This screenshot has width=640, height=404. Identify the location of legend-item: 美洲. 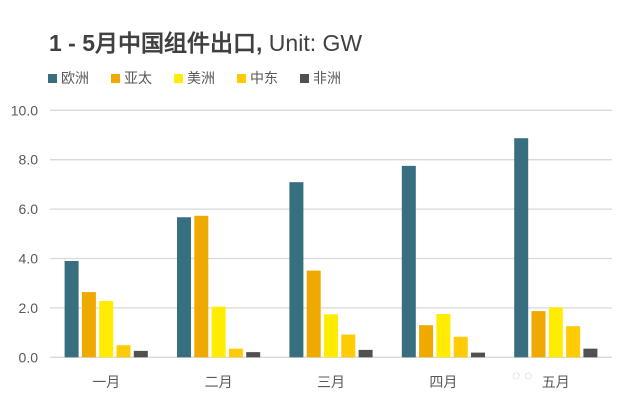
(194, 78).